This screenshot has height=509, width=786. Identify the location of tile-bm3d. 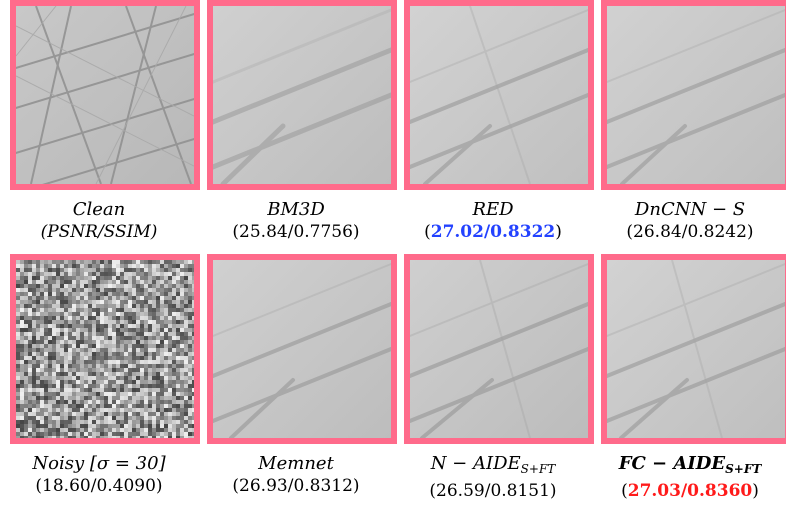
(302, 95).